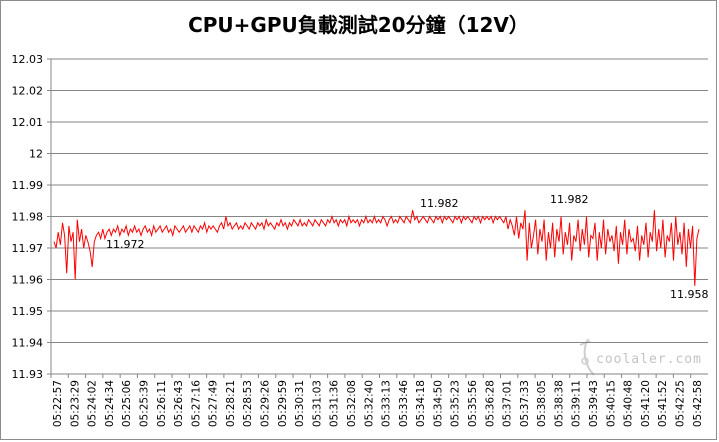 The image size is (719, 442). I want to click on x-tick-label: 05:22:57, so click(58, 403).